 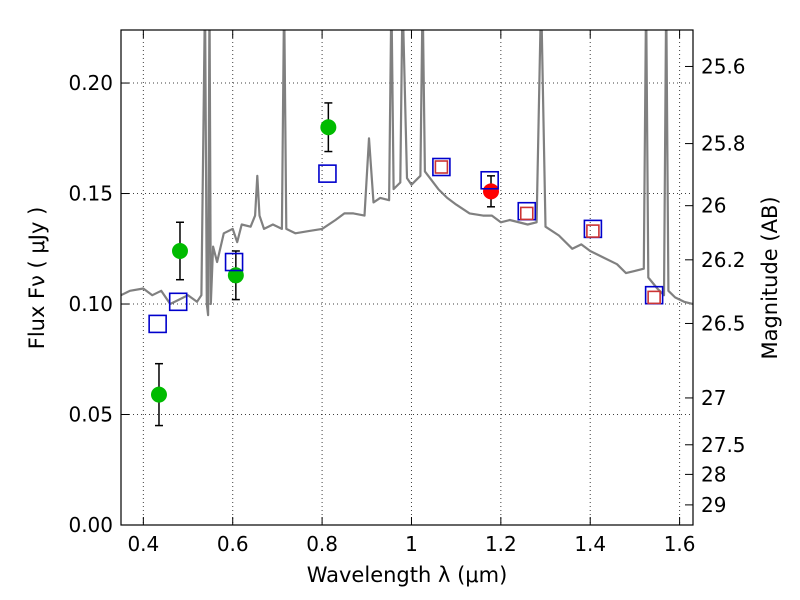 I want to click on right-tick-label: 26.2, so click(x=723, y=260).